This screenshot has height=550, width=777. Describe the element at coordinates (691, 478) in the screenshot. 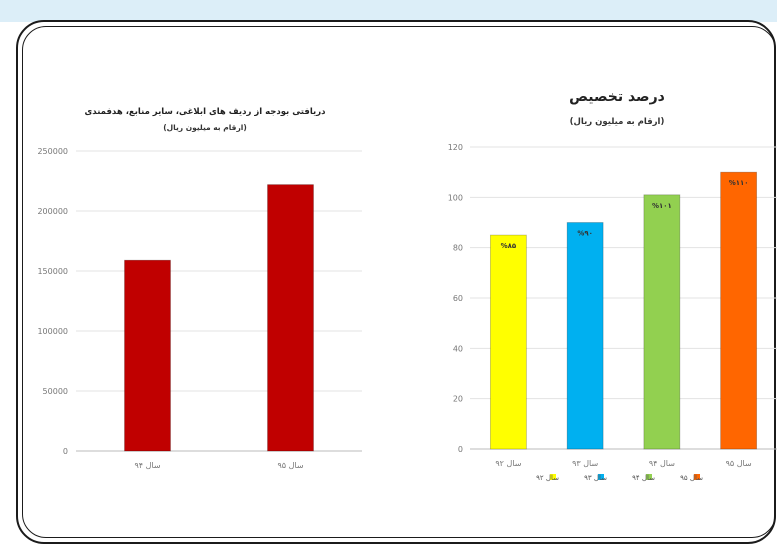

I see `allocation-chart-legend-label: سال ۹۵` at that location.